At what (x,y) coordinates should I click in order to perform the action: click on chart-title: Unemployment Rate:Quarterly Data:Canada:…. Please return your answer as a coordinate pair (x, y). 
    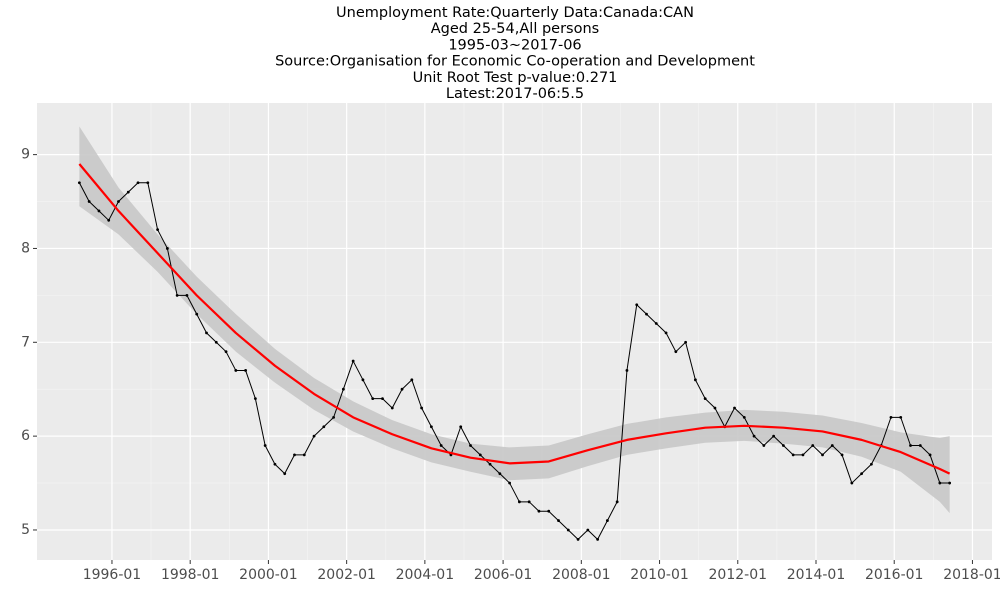
    Looking at the image, I should click on (515, 13).